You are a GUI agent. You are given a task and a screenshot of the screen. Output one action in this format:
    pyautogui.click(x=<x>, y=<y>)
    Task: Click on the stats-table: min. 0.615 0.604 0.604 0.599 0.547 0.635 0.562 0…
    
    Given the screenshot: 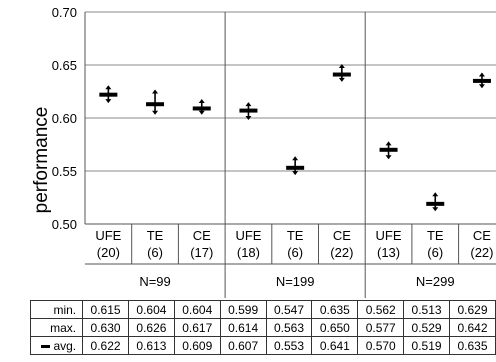 What is the action you would take?
    pyautogui.click(x=262, y=327)
    